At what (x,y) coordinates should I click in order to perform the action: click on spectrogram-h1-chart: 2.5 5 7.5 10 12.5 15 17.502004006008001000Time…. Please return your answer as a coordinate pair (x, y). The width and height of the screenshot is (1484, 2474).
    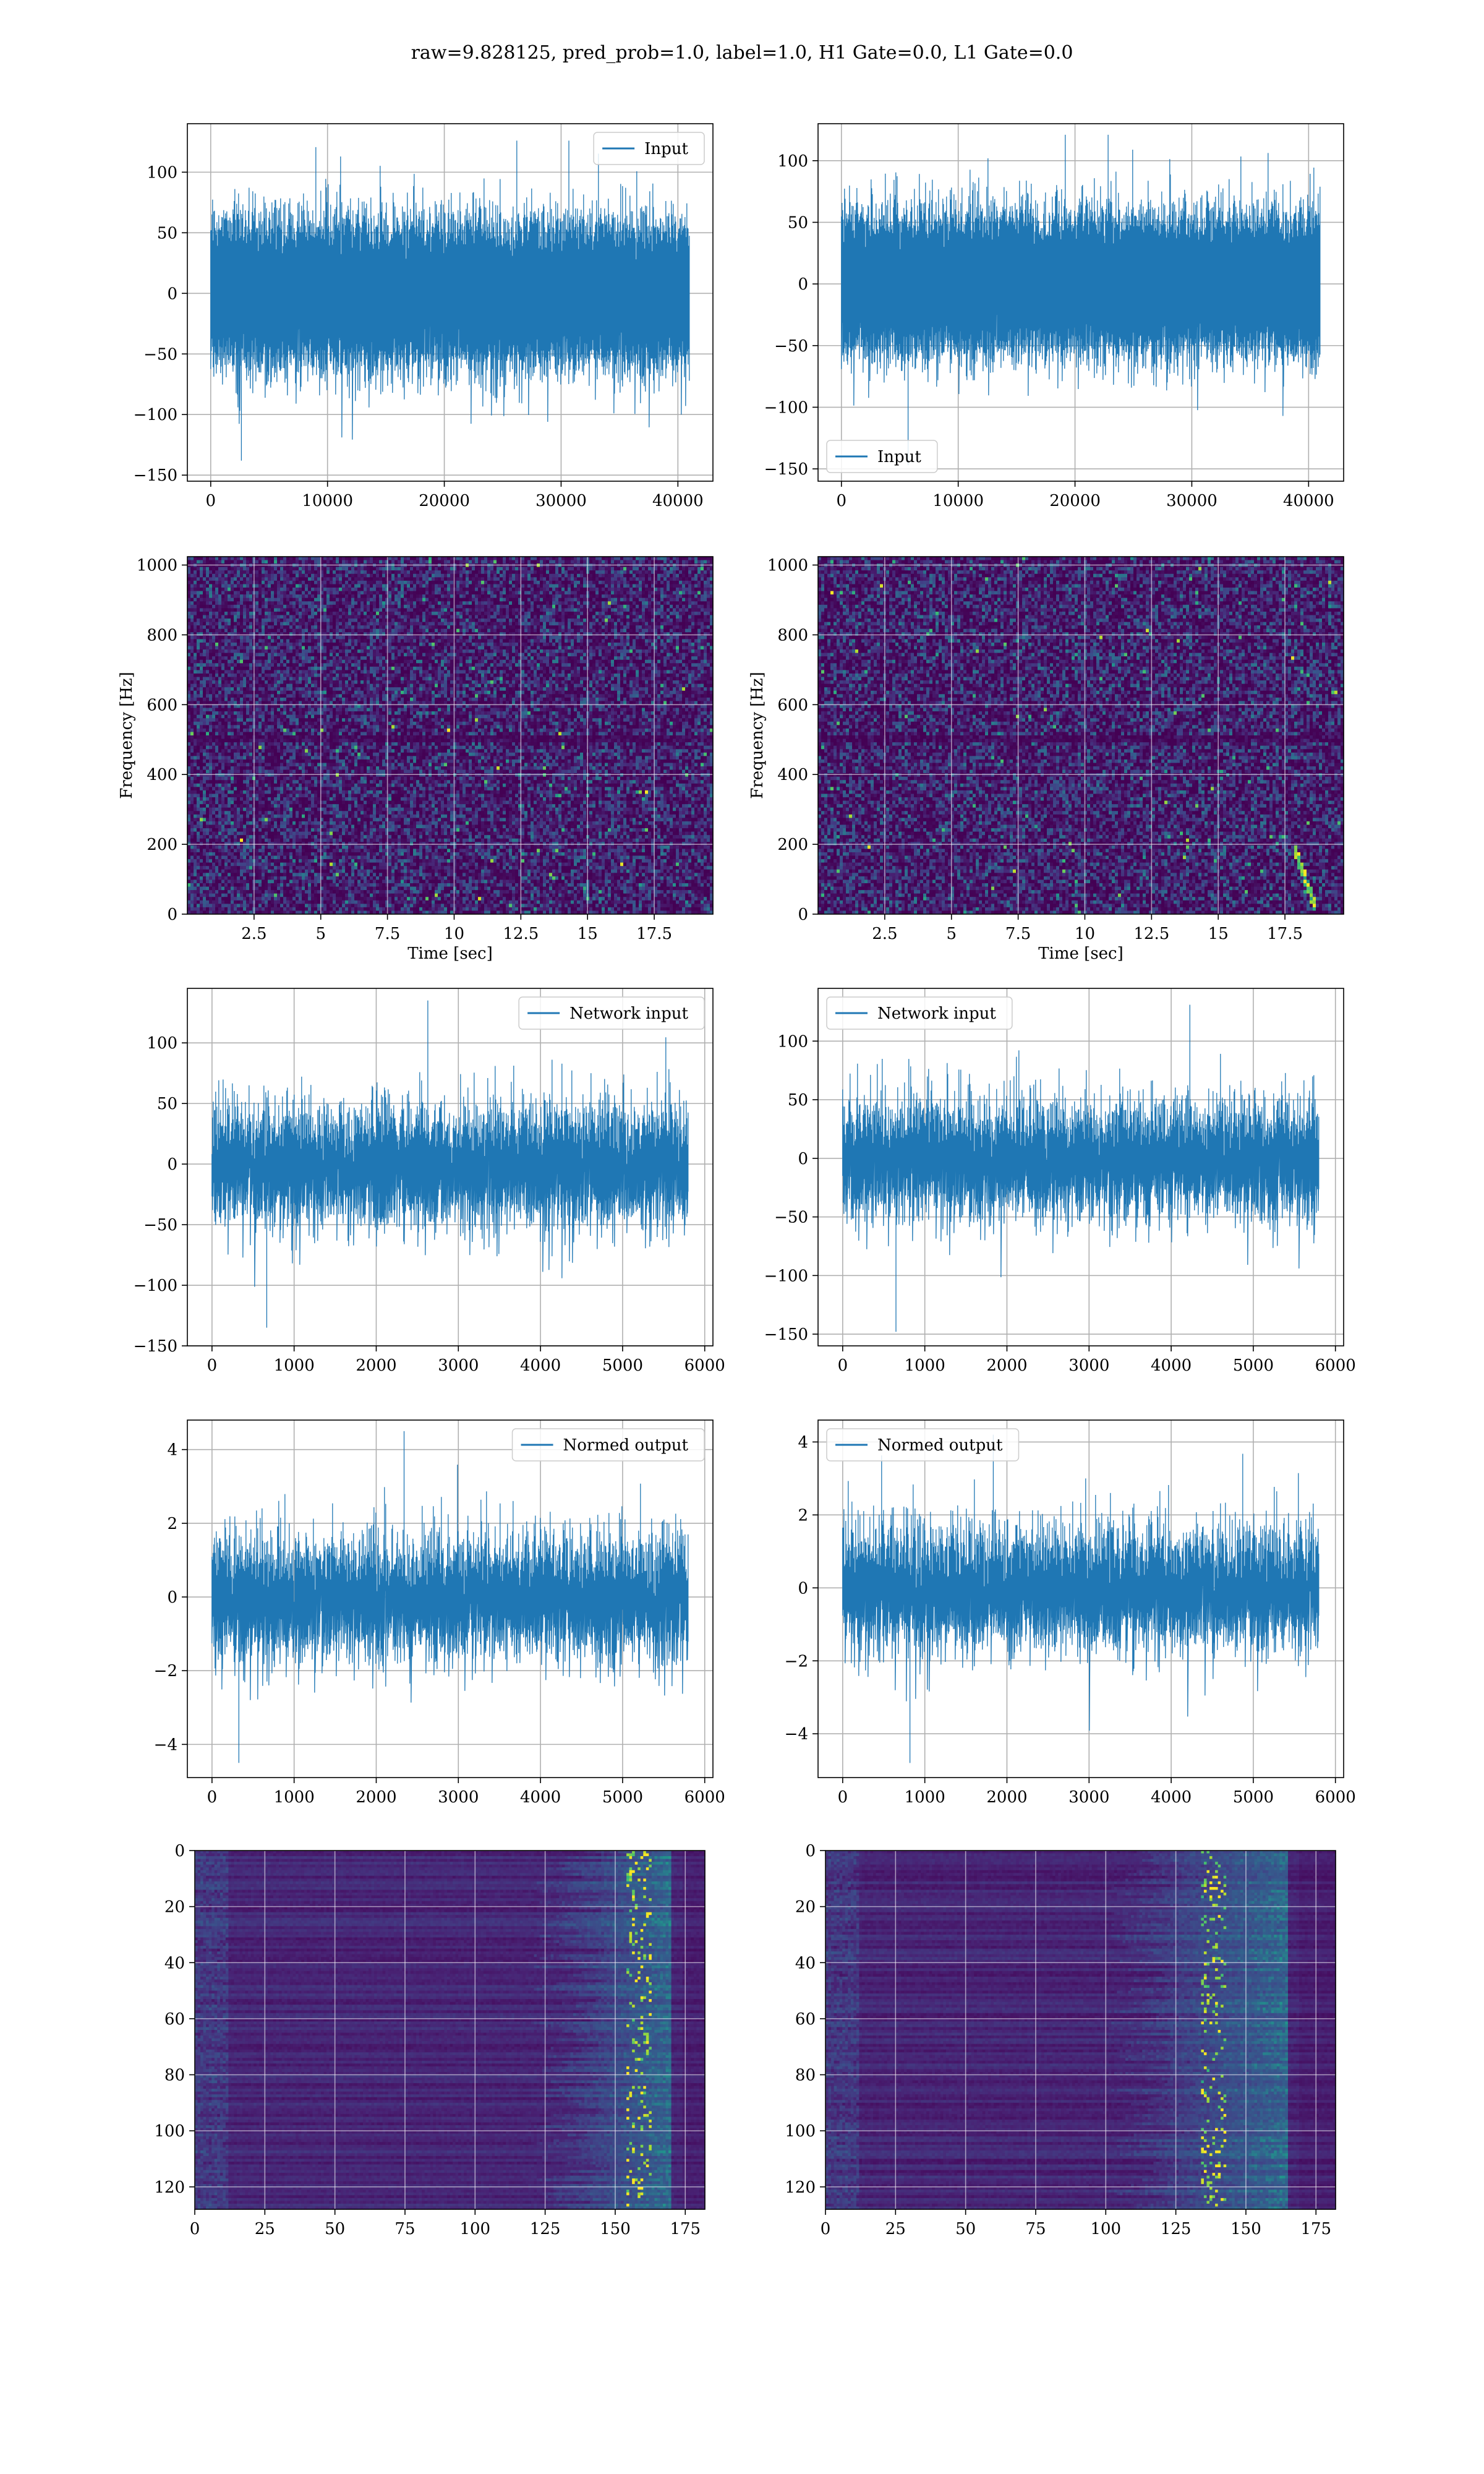
    Looking at the image, I should click on (415, 760).